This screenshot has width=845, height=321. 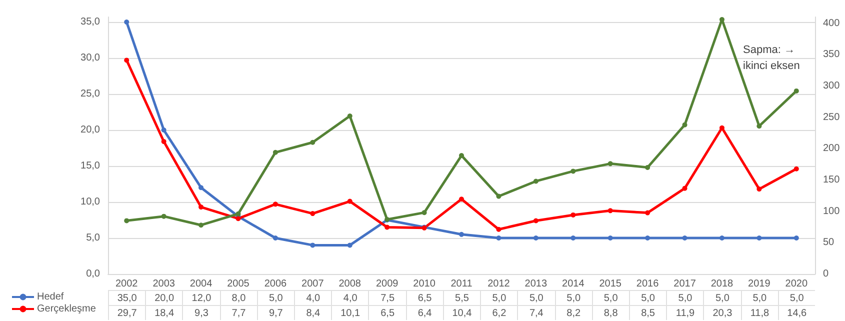 What do you see at coordinates (275, 312) in the screenshot?
I see `data-label: 9,7` at bounding box center [275, 312].